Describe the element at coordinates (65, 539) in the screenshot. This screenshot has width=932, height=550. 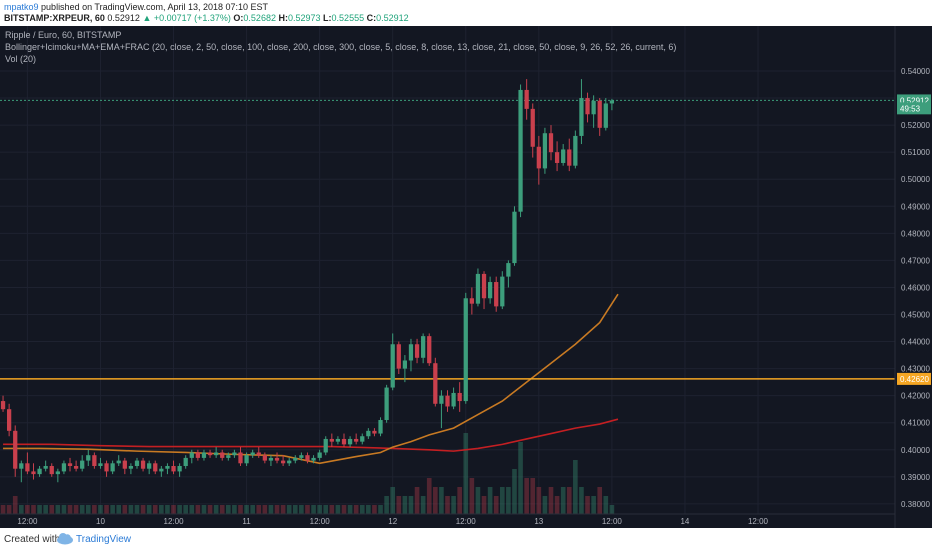
I see `tradingview-cloud-icon` at that location.